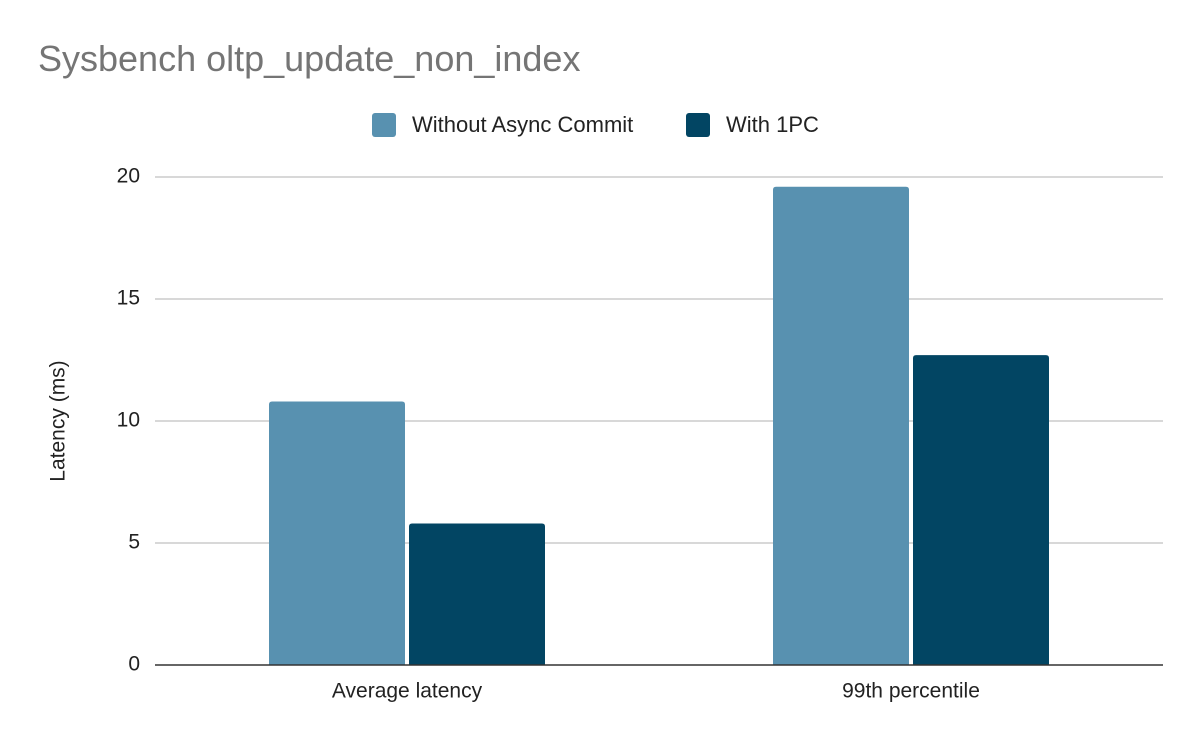 This screenshot has width=1200, height=742. Describe the element at coordinates (128, 298) in the screenshot. I see `y-tick-label: 15` at that location.